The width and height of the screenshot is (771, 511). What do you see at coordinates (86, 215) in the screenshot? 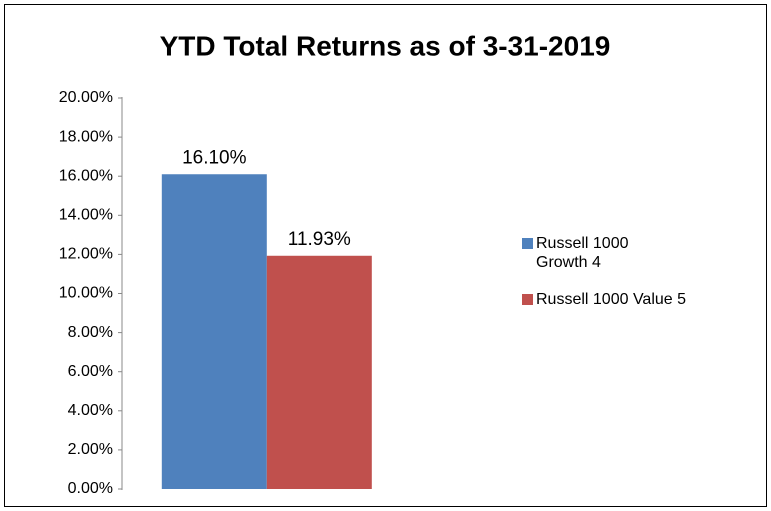
I see `y-tick-label: 14.00%` at bounding box center [86, 215].